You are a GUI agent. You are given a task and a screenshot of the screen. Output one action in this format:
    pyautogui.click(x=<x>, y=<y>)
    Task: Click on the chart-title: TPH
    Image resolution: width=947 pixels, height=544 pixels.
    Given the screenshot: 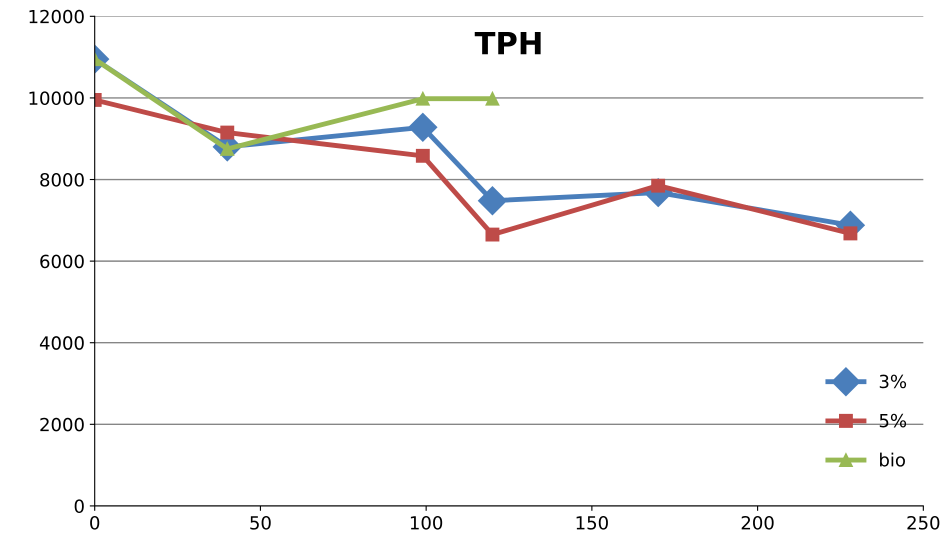 What is the action you would take?
    pyautogui.click(x=507, y=43)
    